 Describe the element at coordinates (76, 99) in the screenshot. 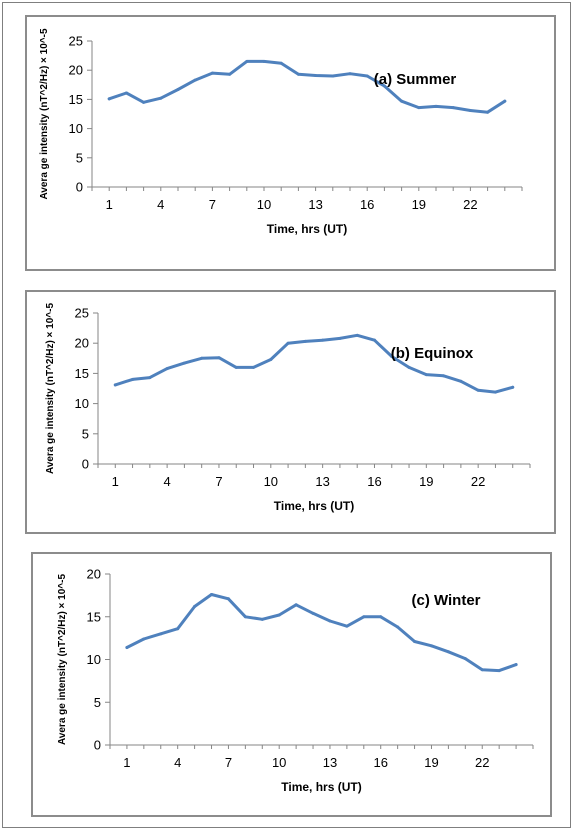

I see `y-tick-label: 15` at that location.